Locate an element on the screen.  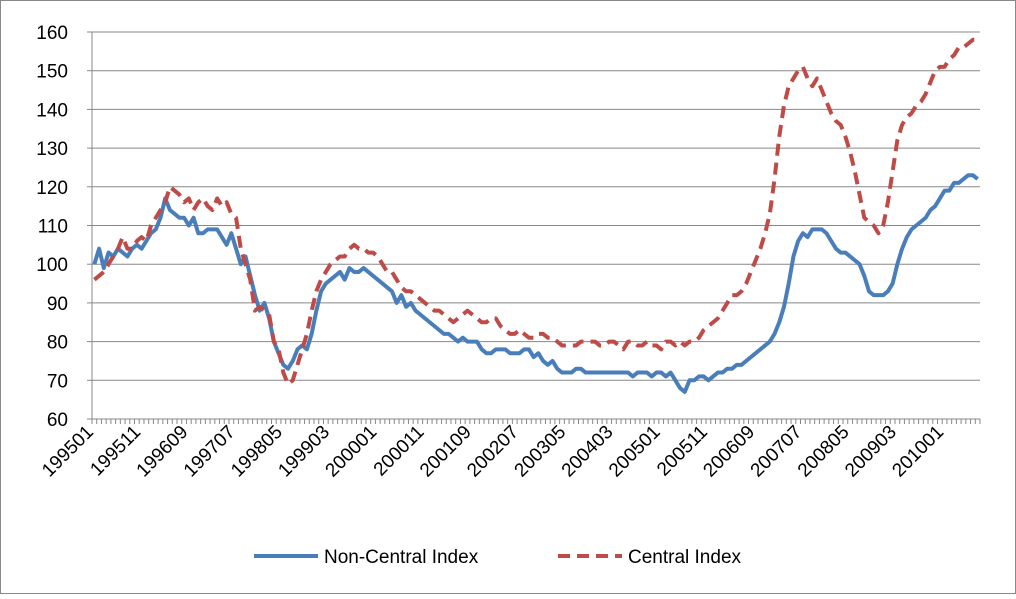
y-tick-label: 100 is located at coordinates (52, 265).